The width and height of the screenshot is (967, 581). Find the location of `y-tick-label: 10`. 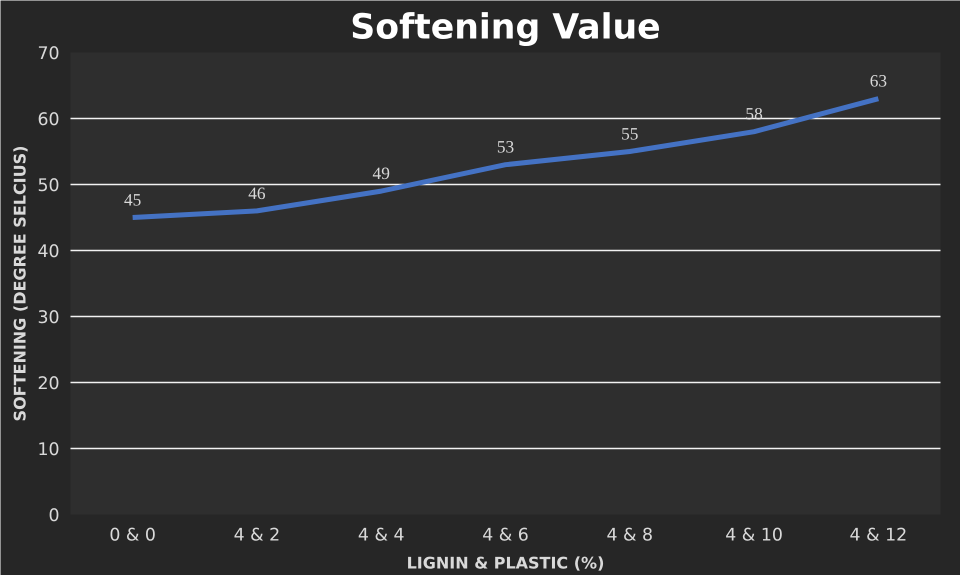

y-tick-label: 10 is located at coordinates (48, 450).